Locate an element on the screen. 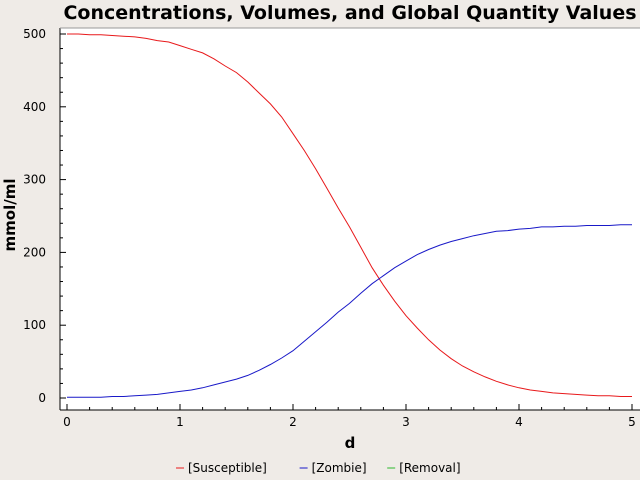 The height and width of the screenshot is (480, 640). y-tick-label: 200 is located at coordinates (34, 252).